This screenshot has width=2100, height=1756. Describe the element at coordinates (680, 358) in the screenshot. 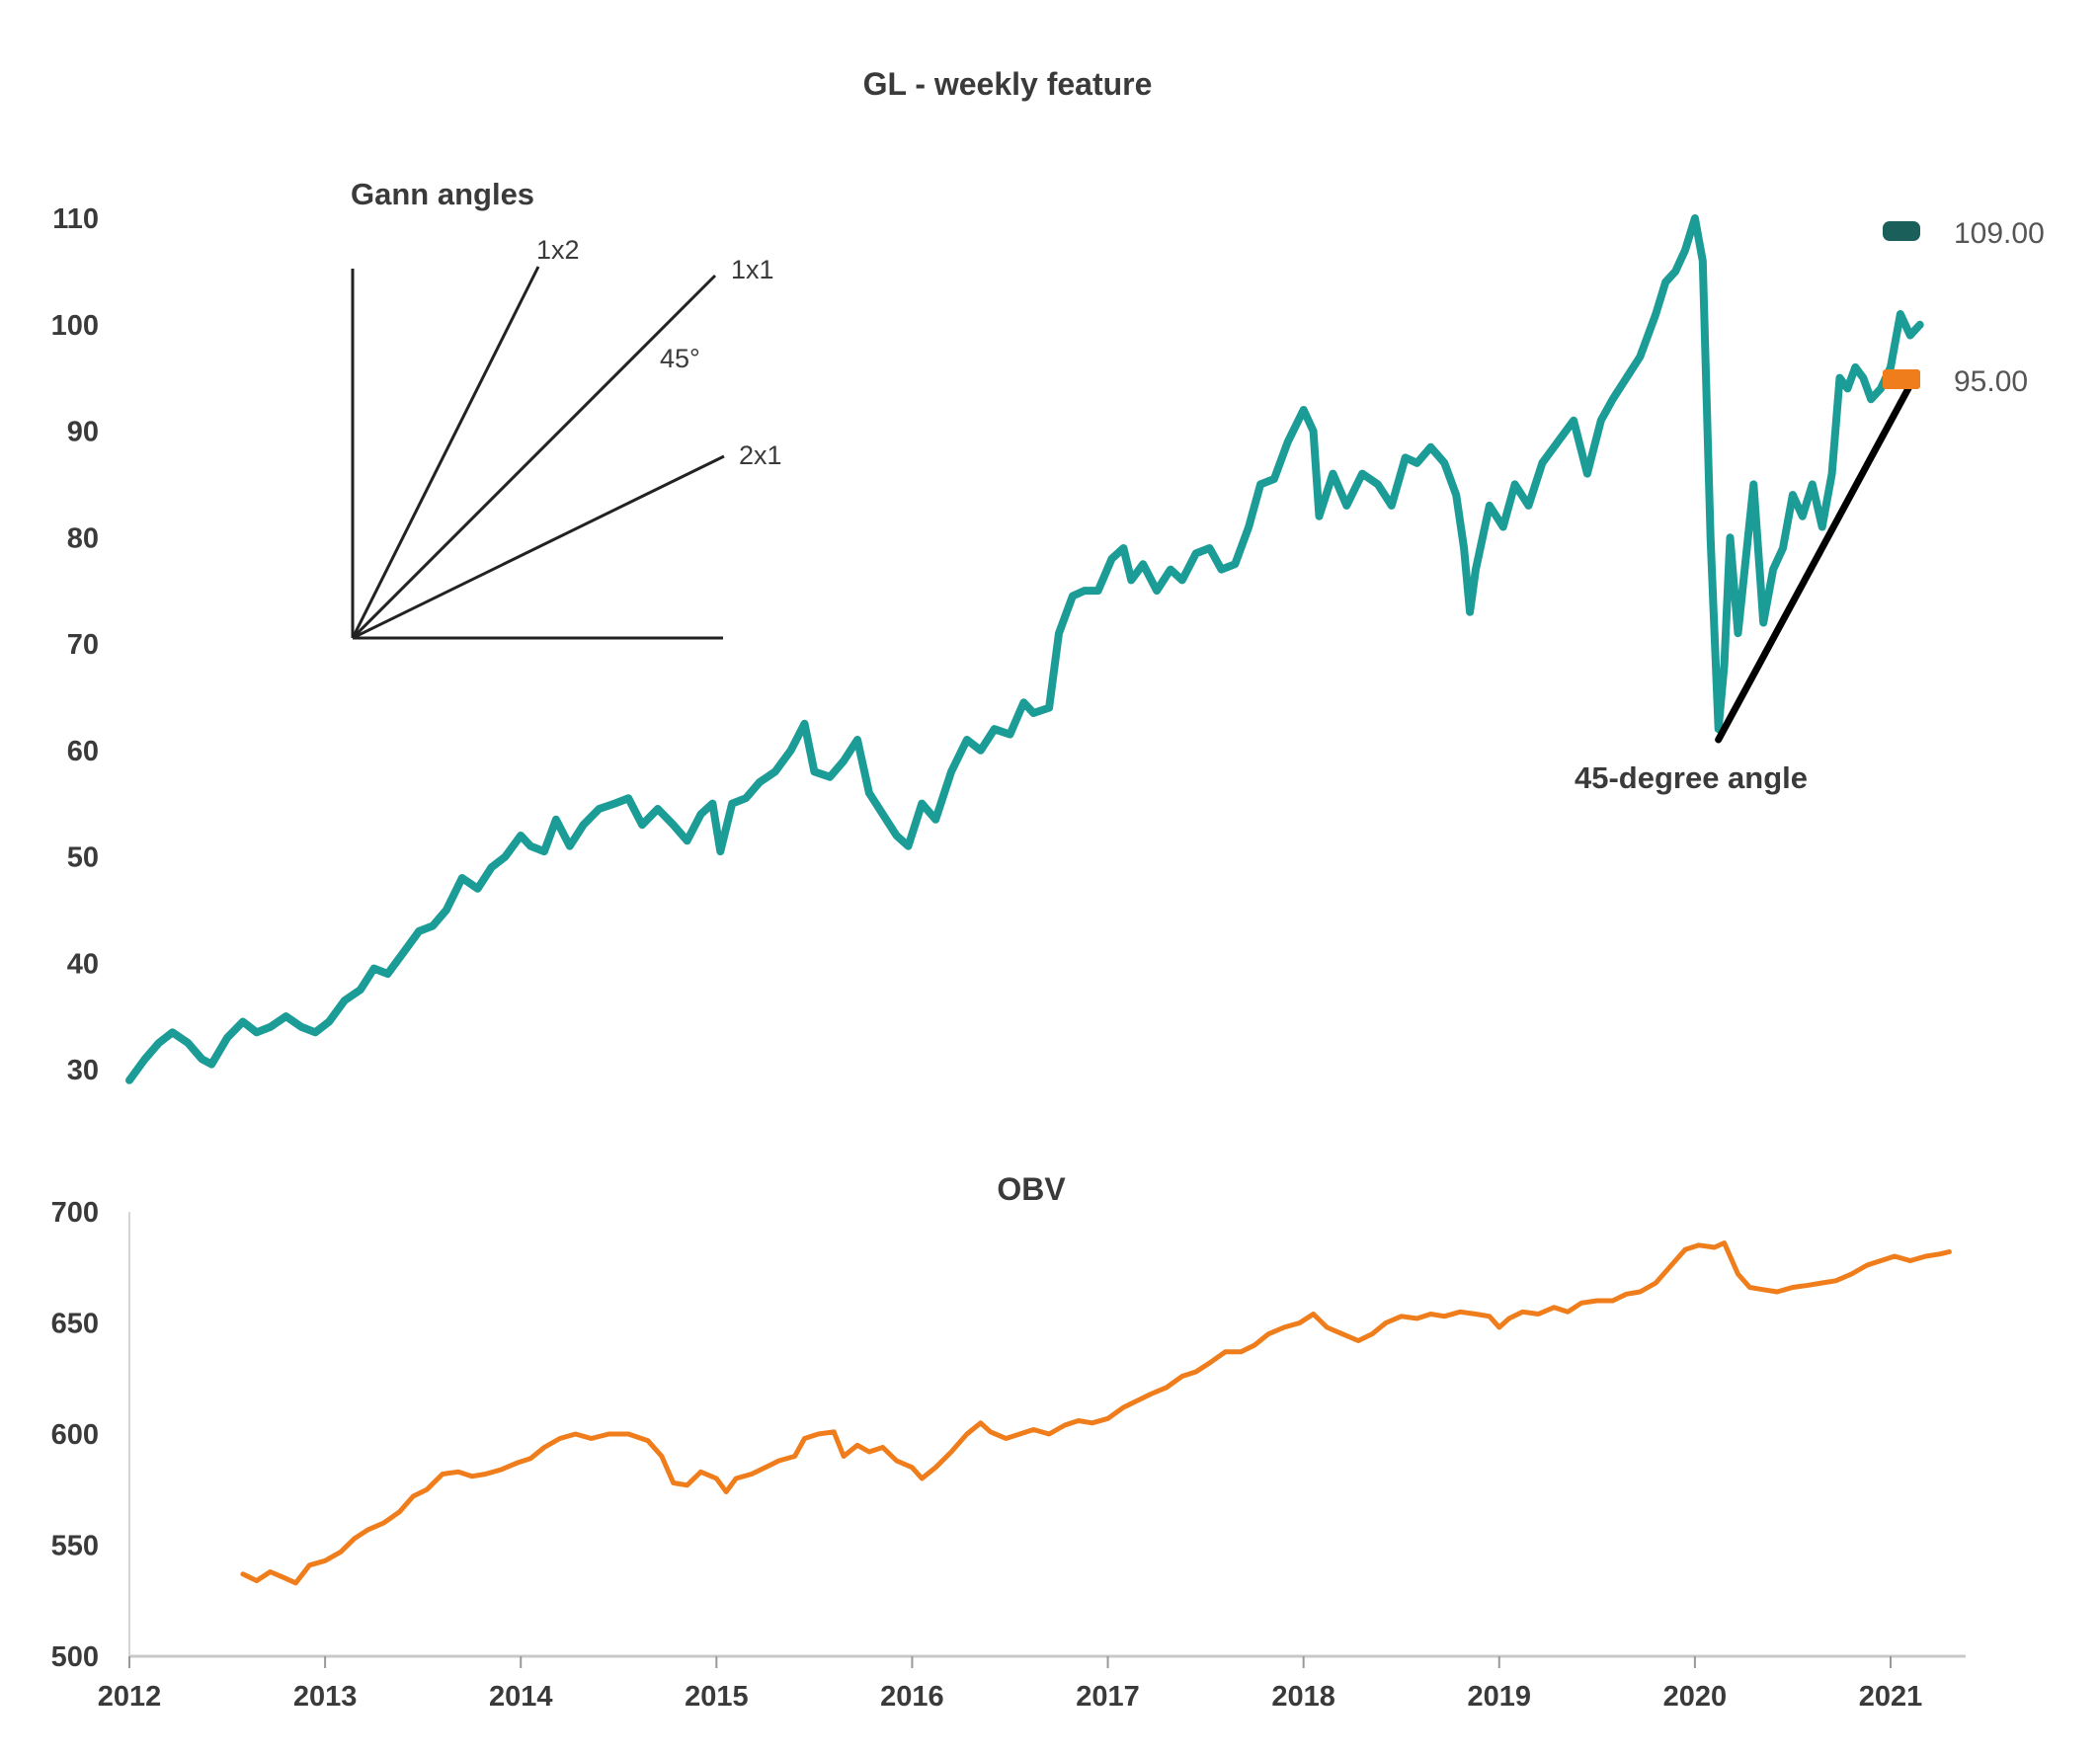

I see `gann-label-45: 45°` at that location.